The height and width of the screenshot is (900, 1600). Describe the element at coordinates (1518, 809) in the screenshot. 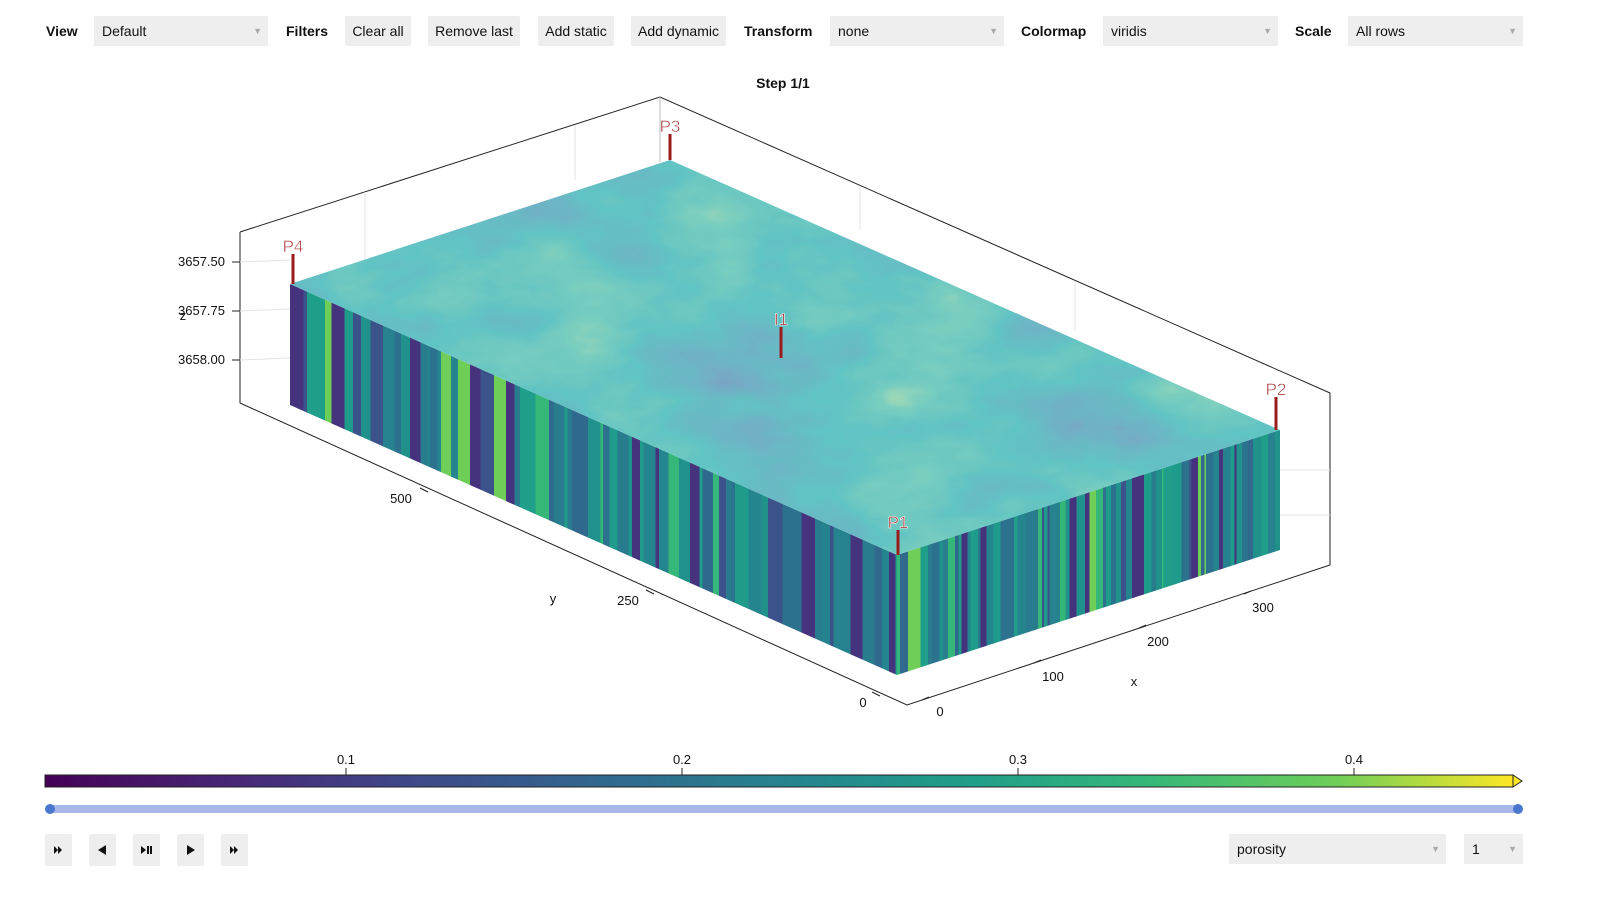

I see `slider-end-handle` at that location.